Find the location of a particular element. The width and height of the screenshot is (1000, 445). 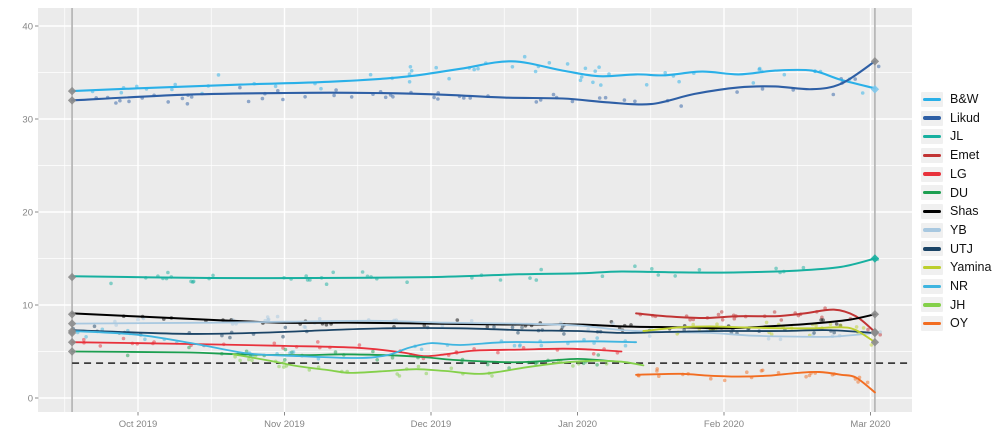

series-line-lg is located at coordinates (347, 349).